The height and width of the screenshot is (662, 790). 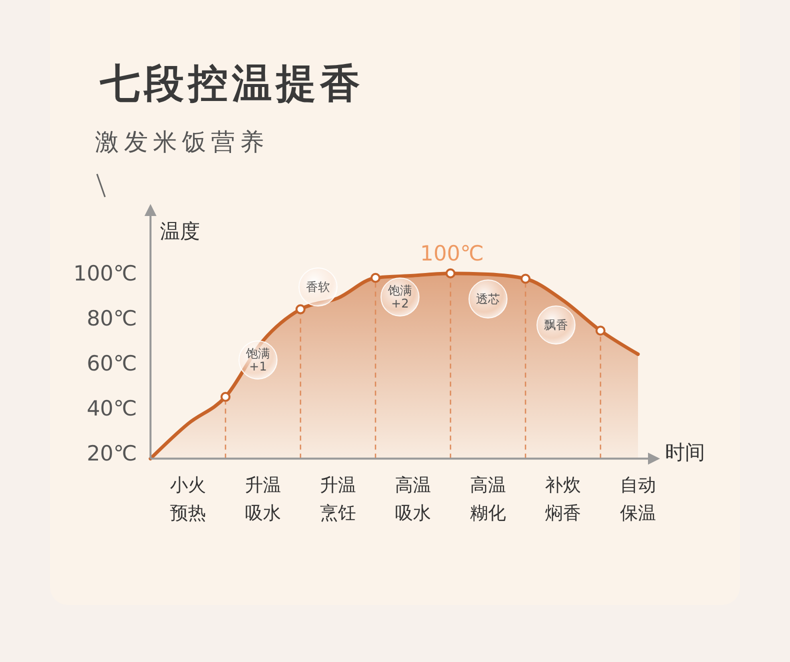 I want to click on annotation: 饱满 +1, so click(x=257, y=360).